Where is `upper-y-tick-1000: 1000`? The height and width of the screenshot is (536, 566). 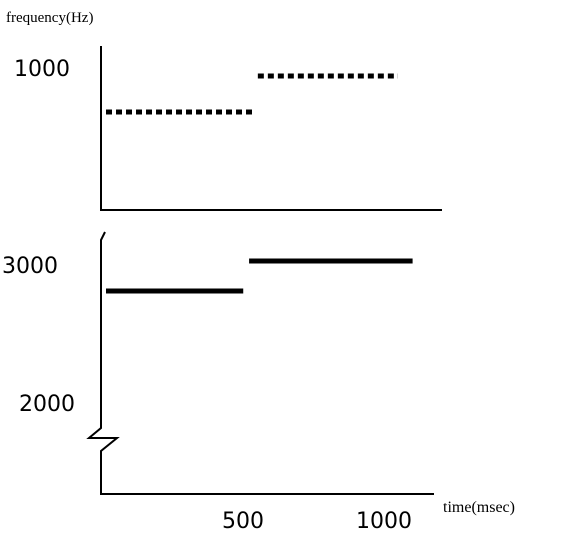
upper-y-tick-1000: 1000 is located at coordinates (42, 69).